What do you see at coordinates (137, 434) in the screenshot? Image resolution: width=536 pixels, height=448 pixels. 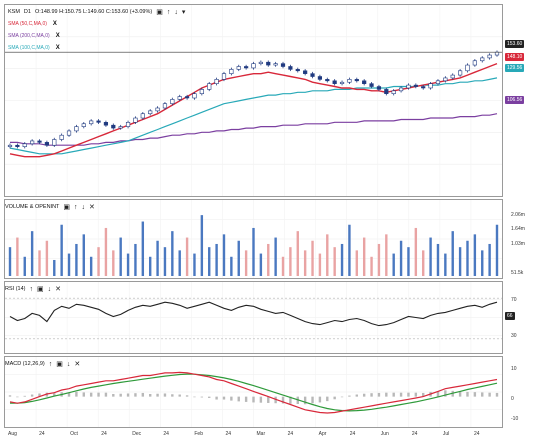 I see `x-axis-label: Dec` at bounding box center [137, 434].